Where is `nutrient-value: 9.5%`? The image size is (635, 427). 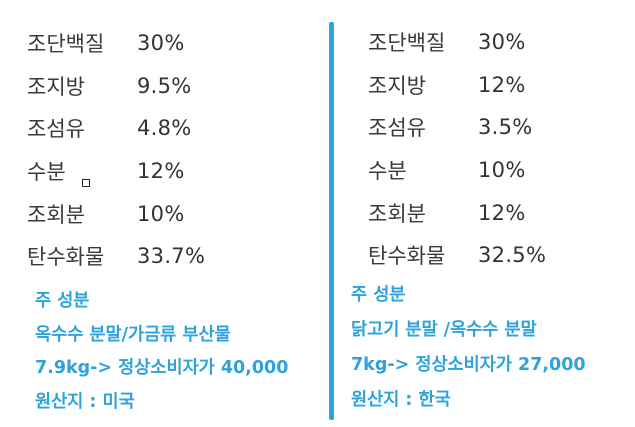
nutrient-value: 9.5% is located at coordinates (164, 85).